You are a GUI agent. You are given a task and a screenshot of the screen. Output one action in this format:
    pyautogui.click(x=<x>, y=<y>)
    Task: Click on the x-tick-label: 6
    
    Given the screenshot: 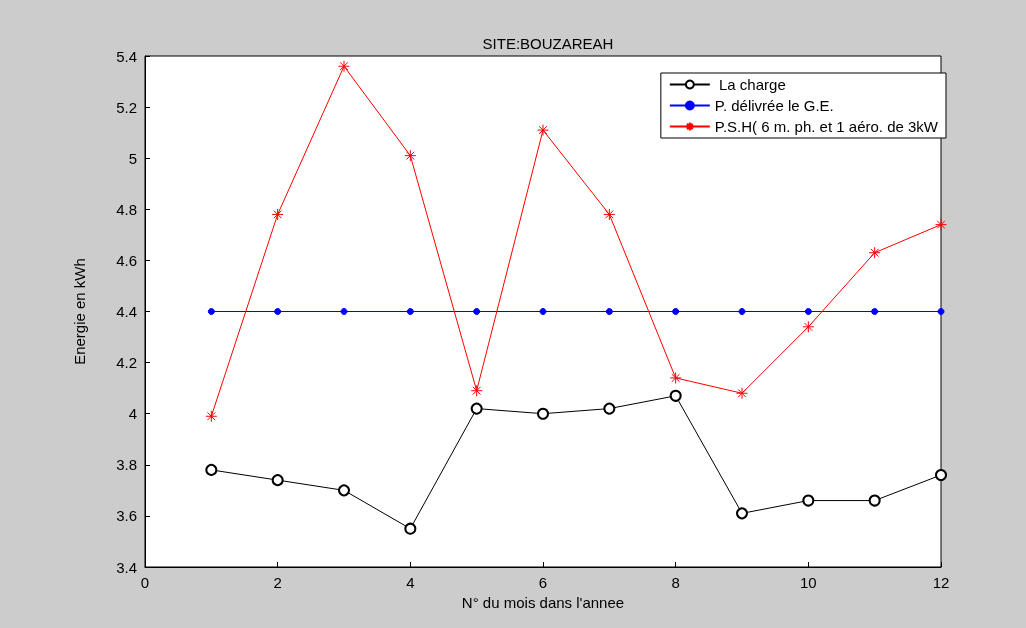 What is the action you would take?
    pyautogui.click(x=543, y=582)
    